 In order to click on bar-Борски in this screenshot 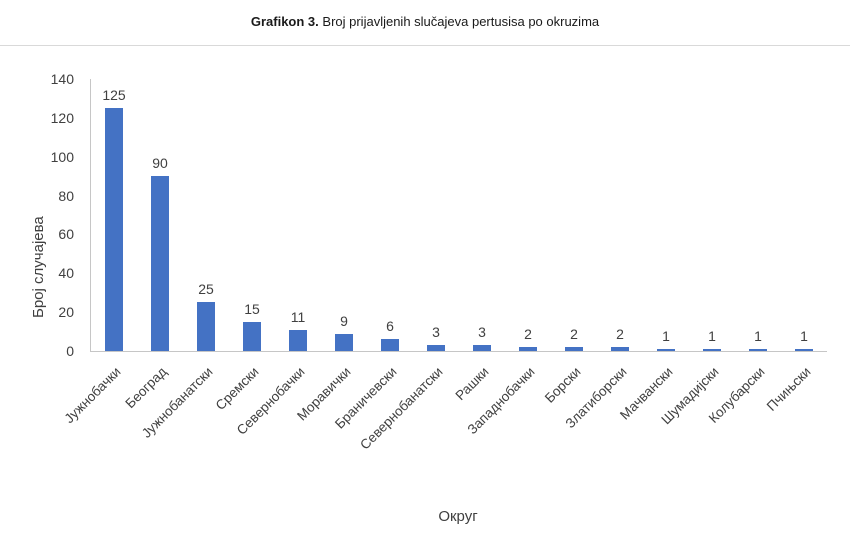, I will do `click(574, 349)`.